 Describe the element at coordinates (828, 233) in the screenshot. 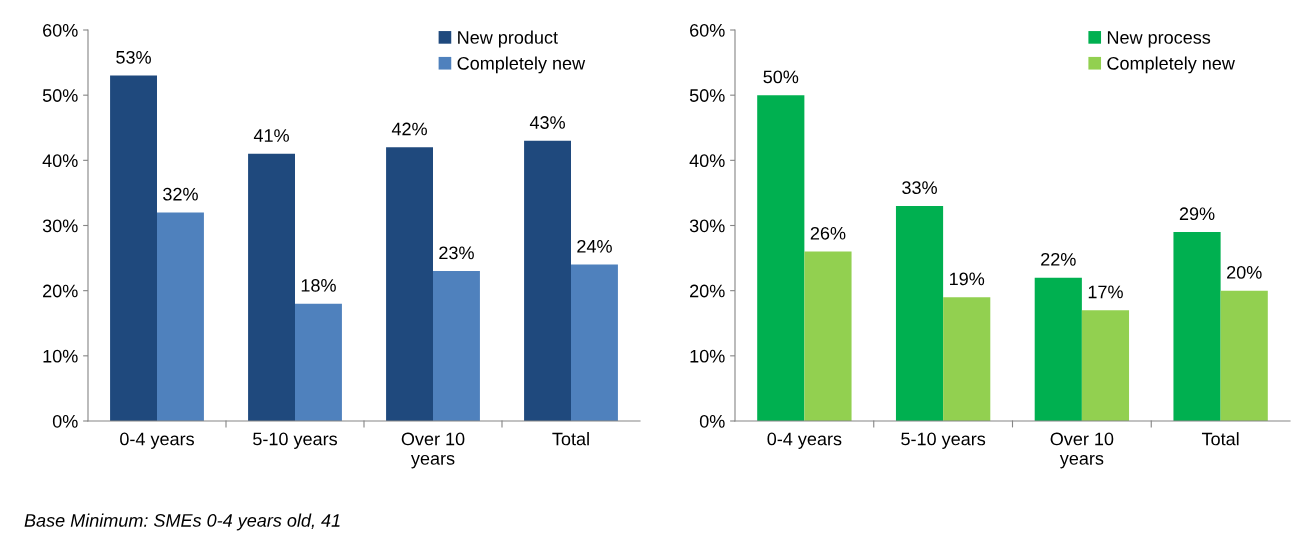

I see `data-label: 26%` at that location.